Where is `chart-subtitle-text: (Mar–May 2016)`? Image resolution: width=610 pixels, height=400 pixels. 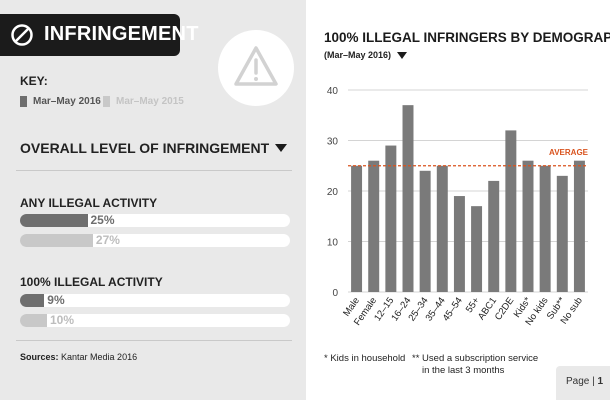 chart-subtitle-text: (Mar–May 2016) is located at coordinates (358, 55).